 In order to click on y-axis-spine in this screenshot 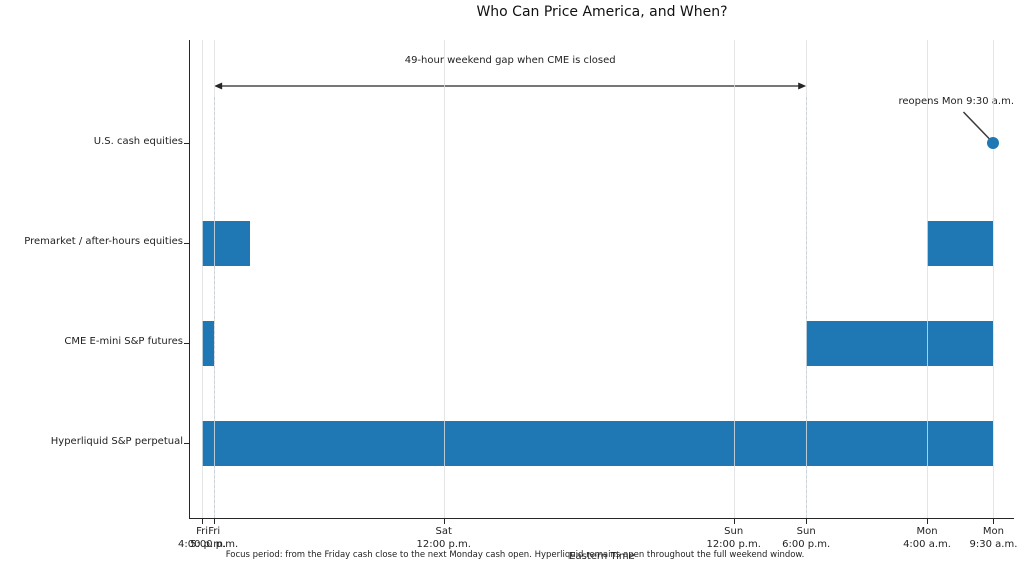, I will do `click(189, 279)`.